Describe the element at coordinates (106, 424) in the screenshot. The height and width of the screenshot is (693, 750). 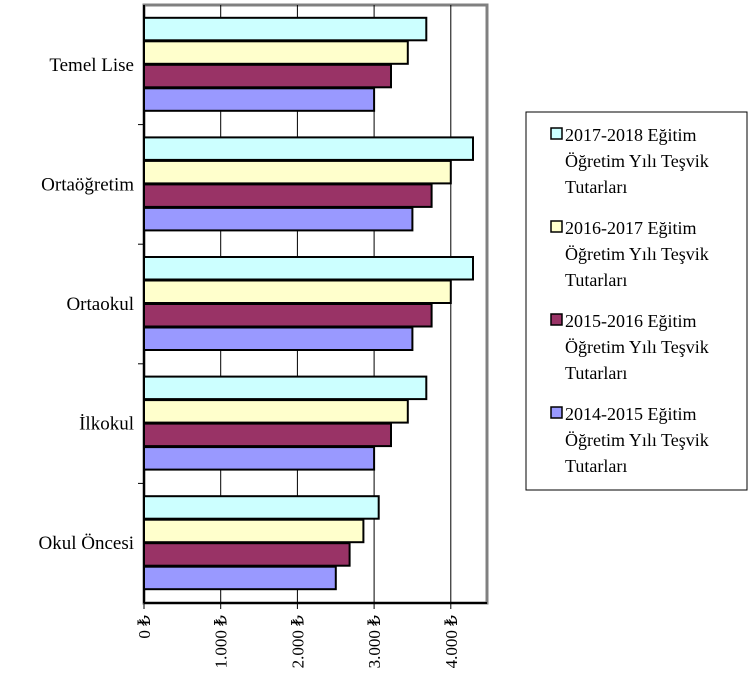
I see `category-label: İlkokul` at that location.